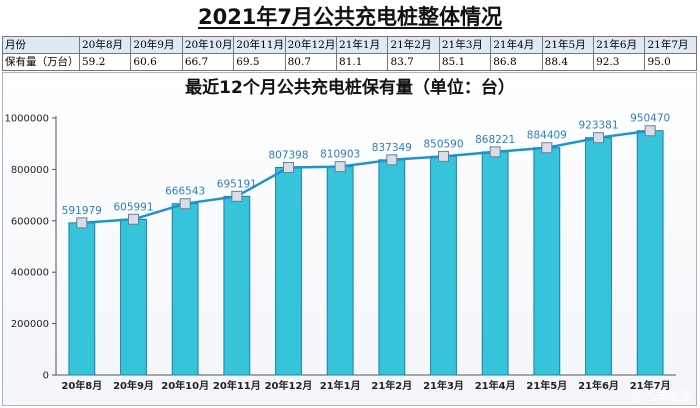 This screenshot has height=408, width=700. I want to click on value-cell: 88.4, so click(568, 62).